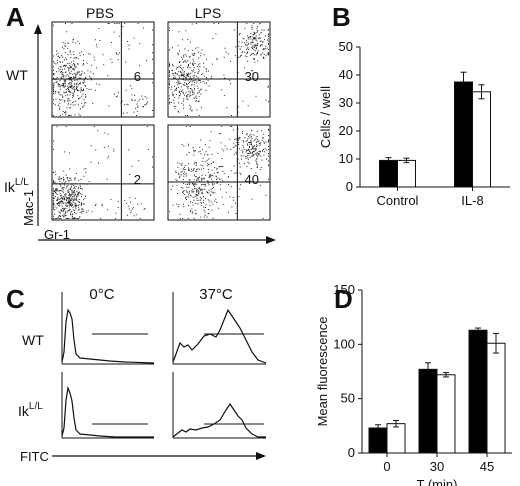 The height and width of the screenshot is (486, 520). I want to click on x-axis-label: T (min), so click(437, 481).